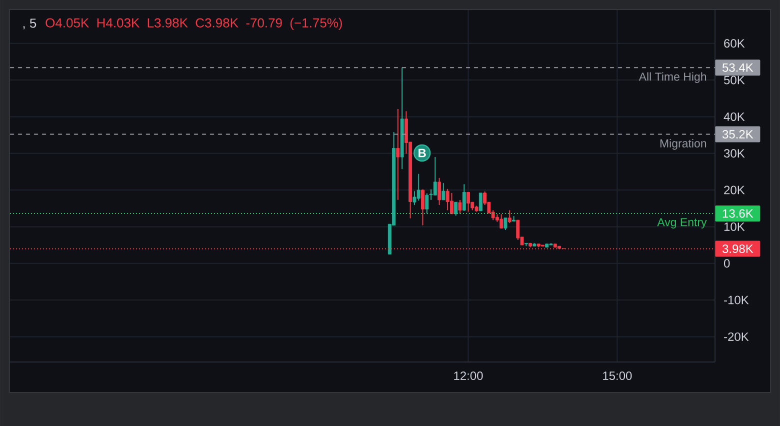 Image resolution: width=780 pixels, height=426 pixels. Describe the element at coordinates (672, 77) in the screenshot. I see `ref-line-label: All Time High` at that location.